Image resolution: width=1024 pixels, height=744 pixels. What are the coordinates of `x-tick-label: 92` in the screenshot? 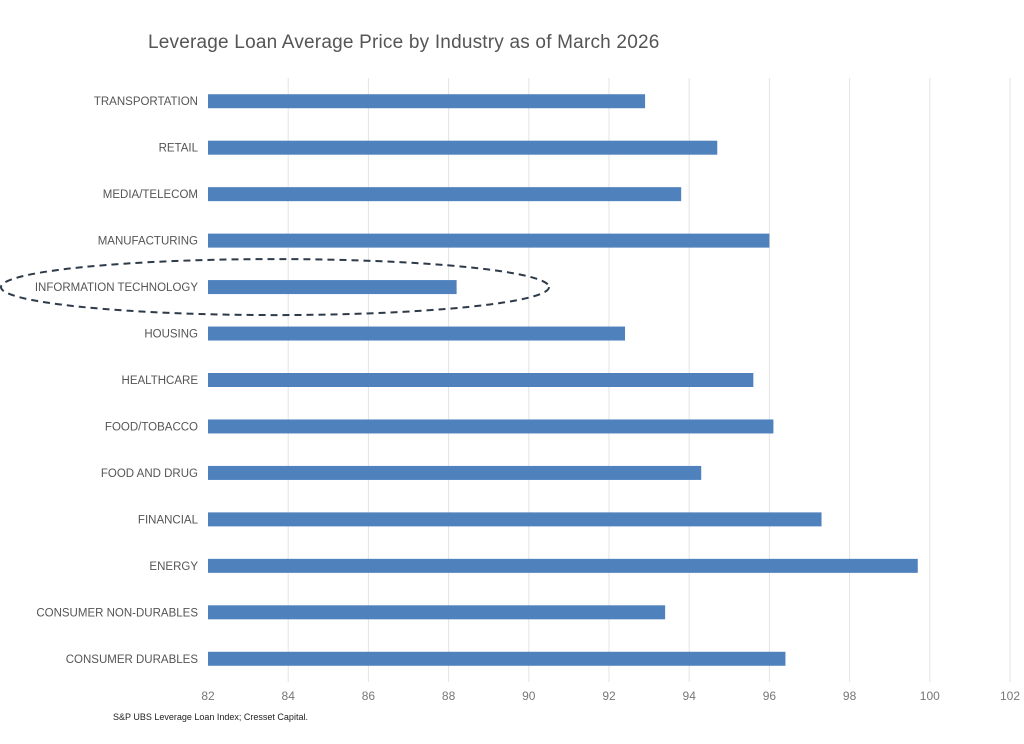 It's located at (609, 696).